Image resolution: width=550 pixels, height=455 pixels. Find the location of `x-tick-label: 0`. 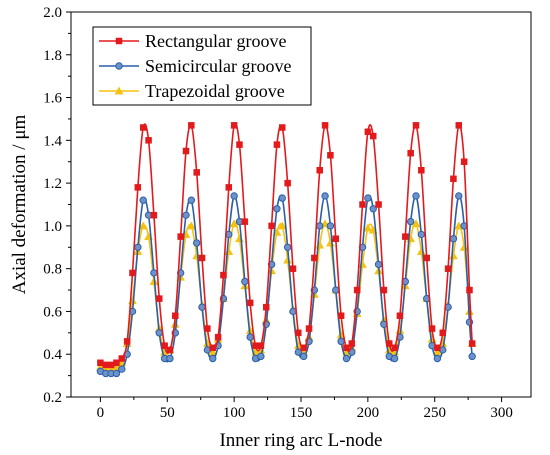

x-tick-label: 0 is located at coordinates (101, 413).